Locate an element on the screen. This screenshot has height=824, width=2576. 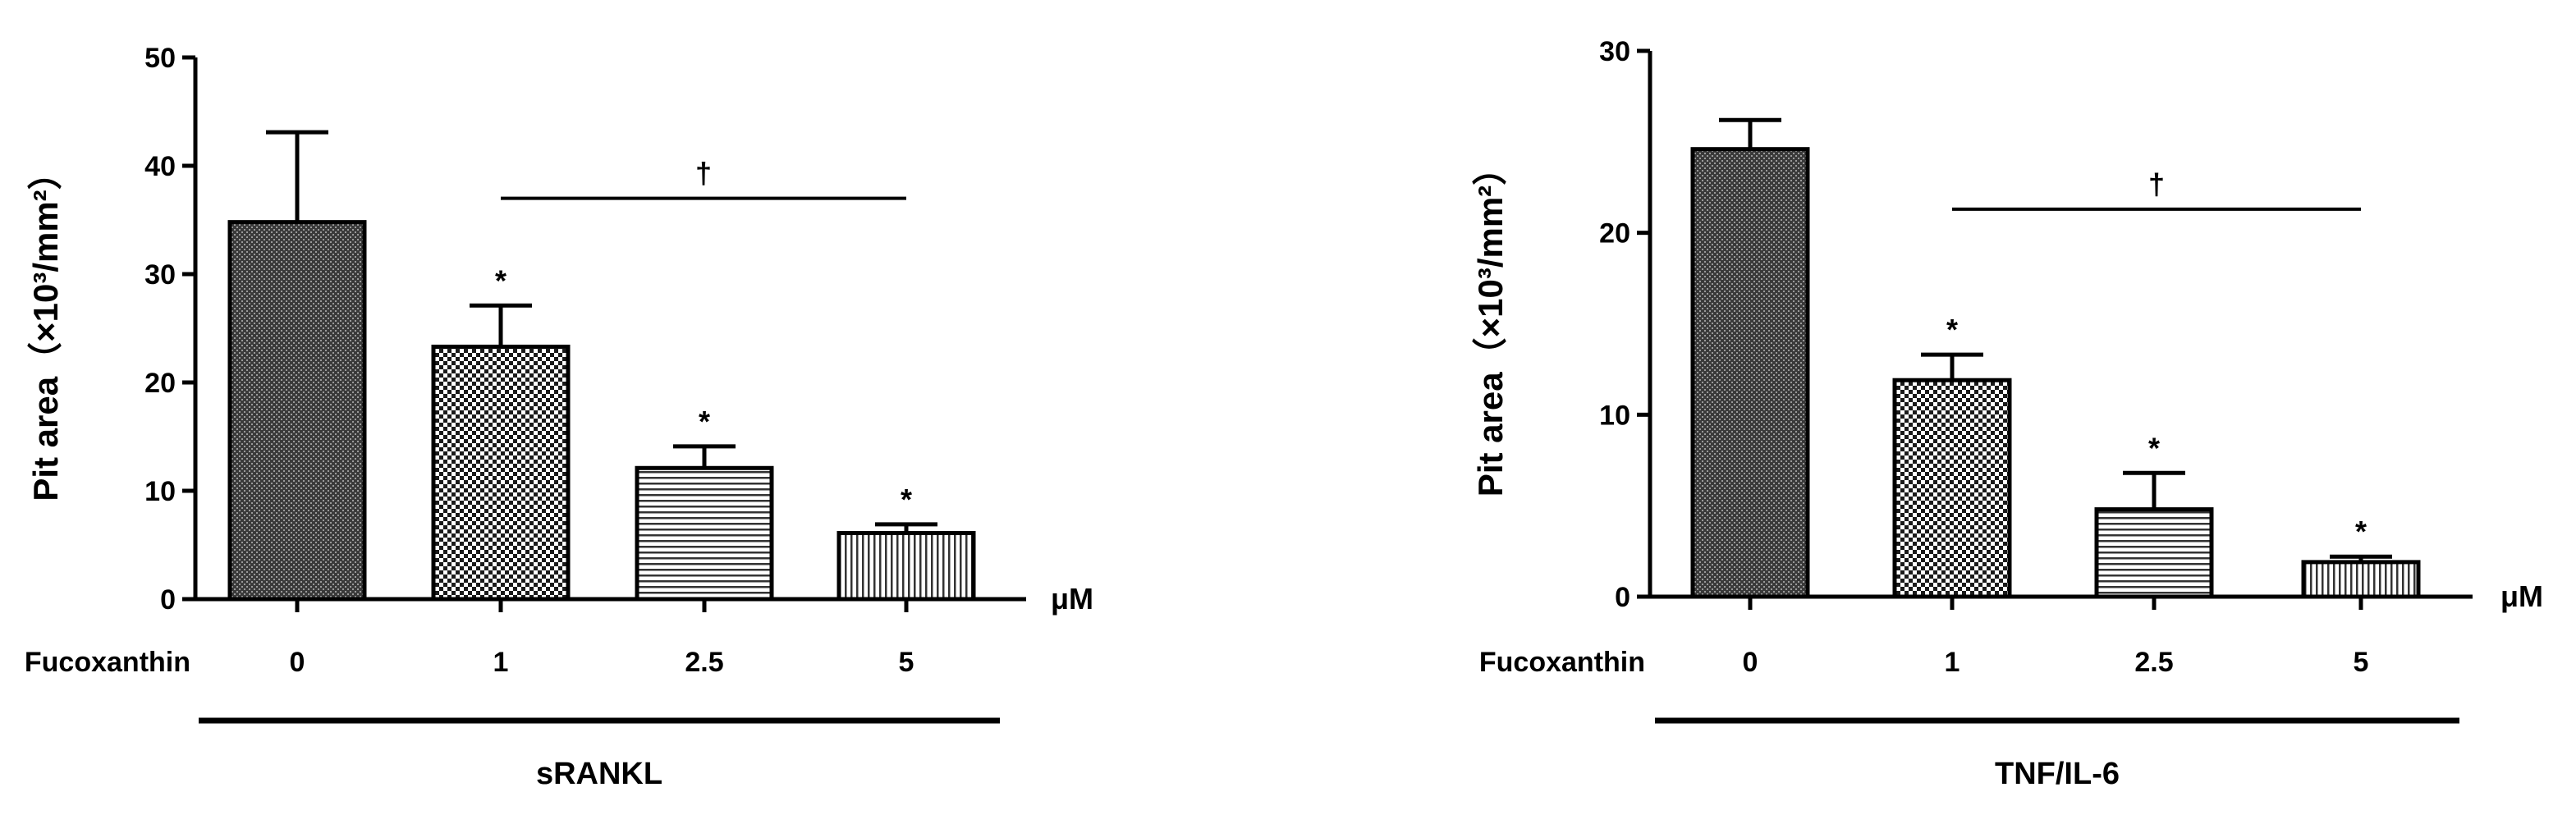
y-tick-label: 50 is located at coordinates (160, 58).